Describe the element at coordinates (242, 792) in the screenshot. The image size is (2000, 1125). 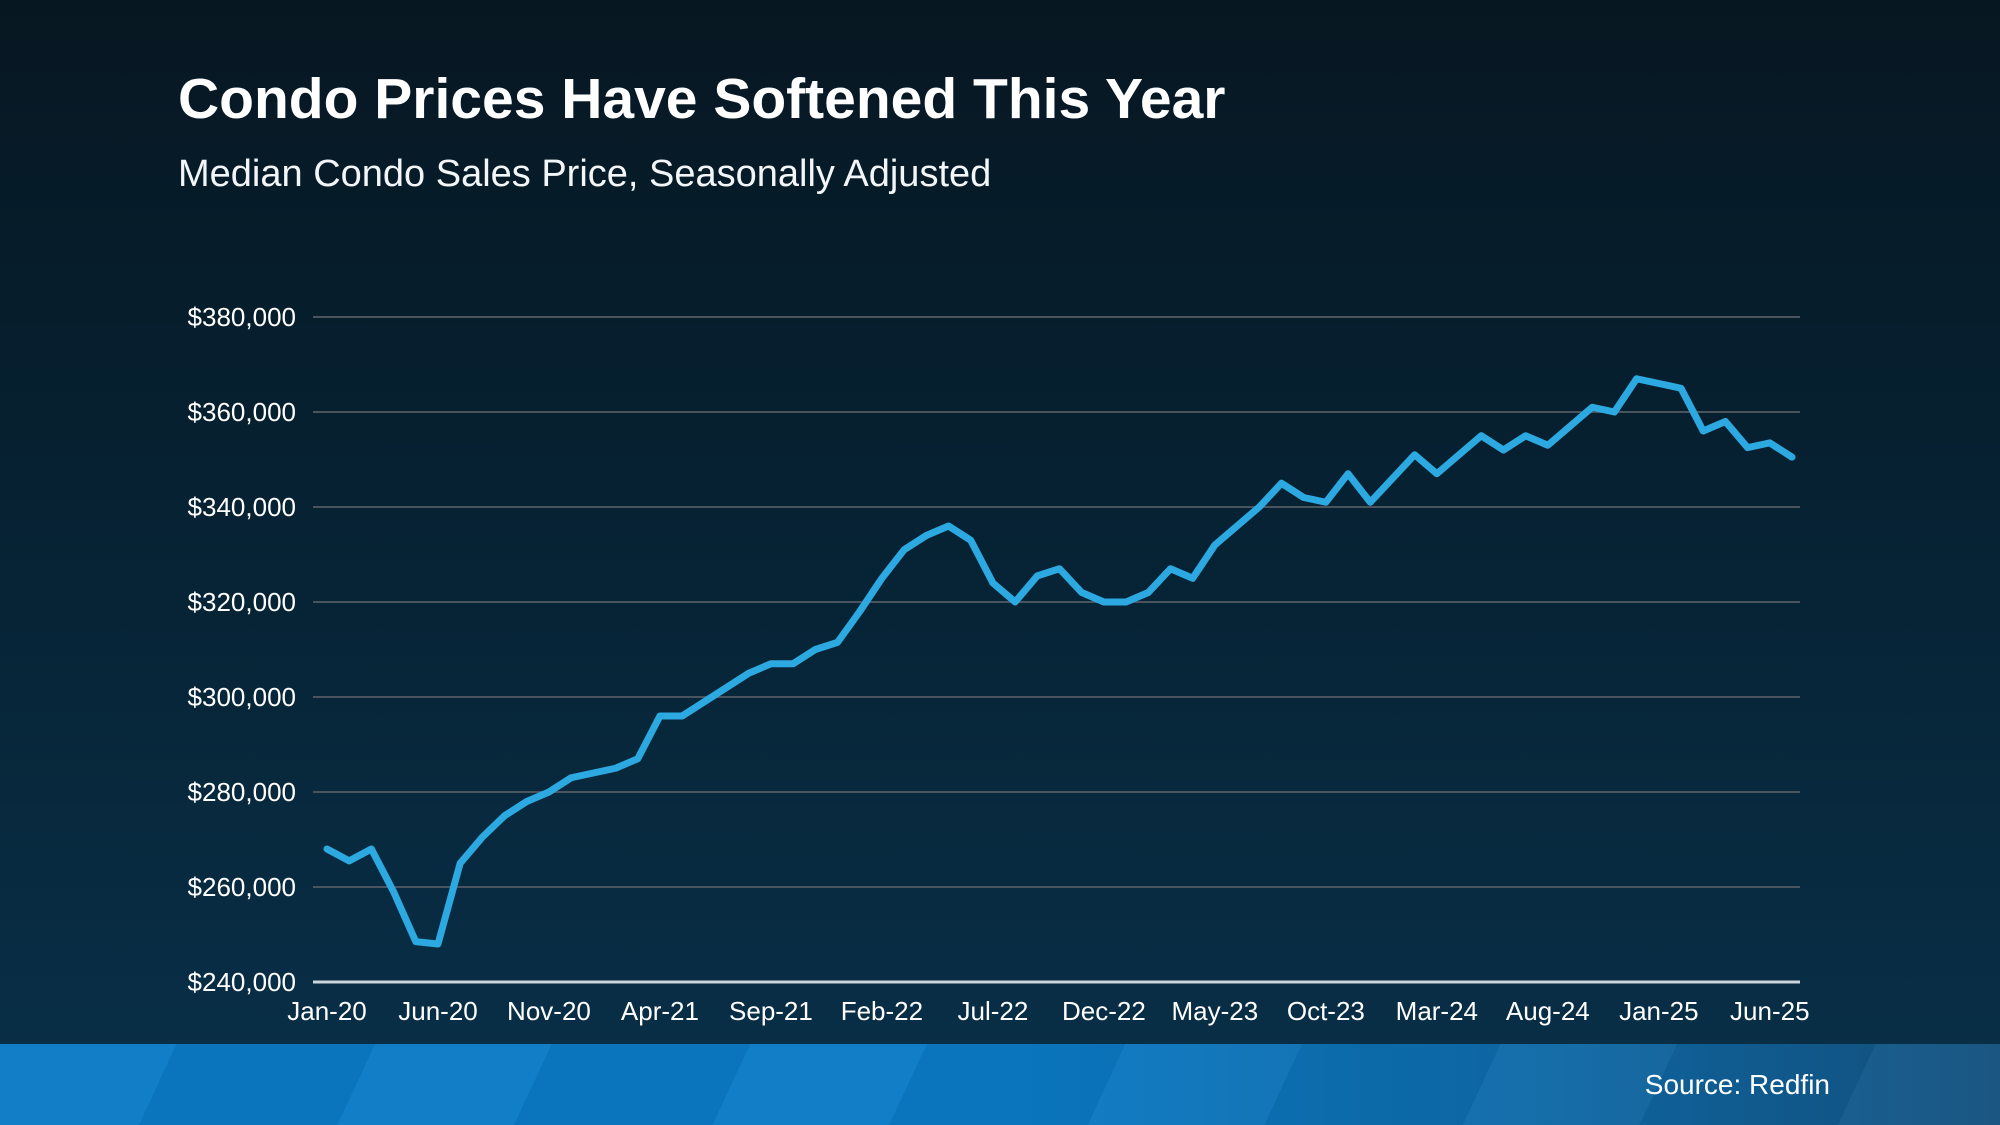
I see `y-tick-label: $280,000` at that location.